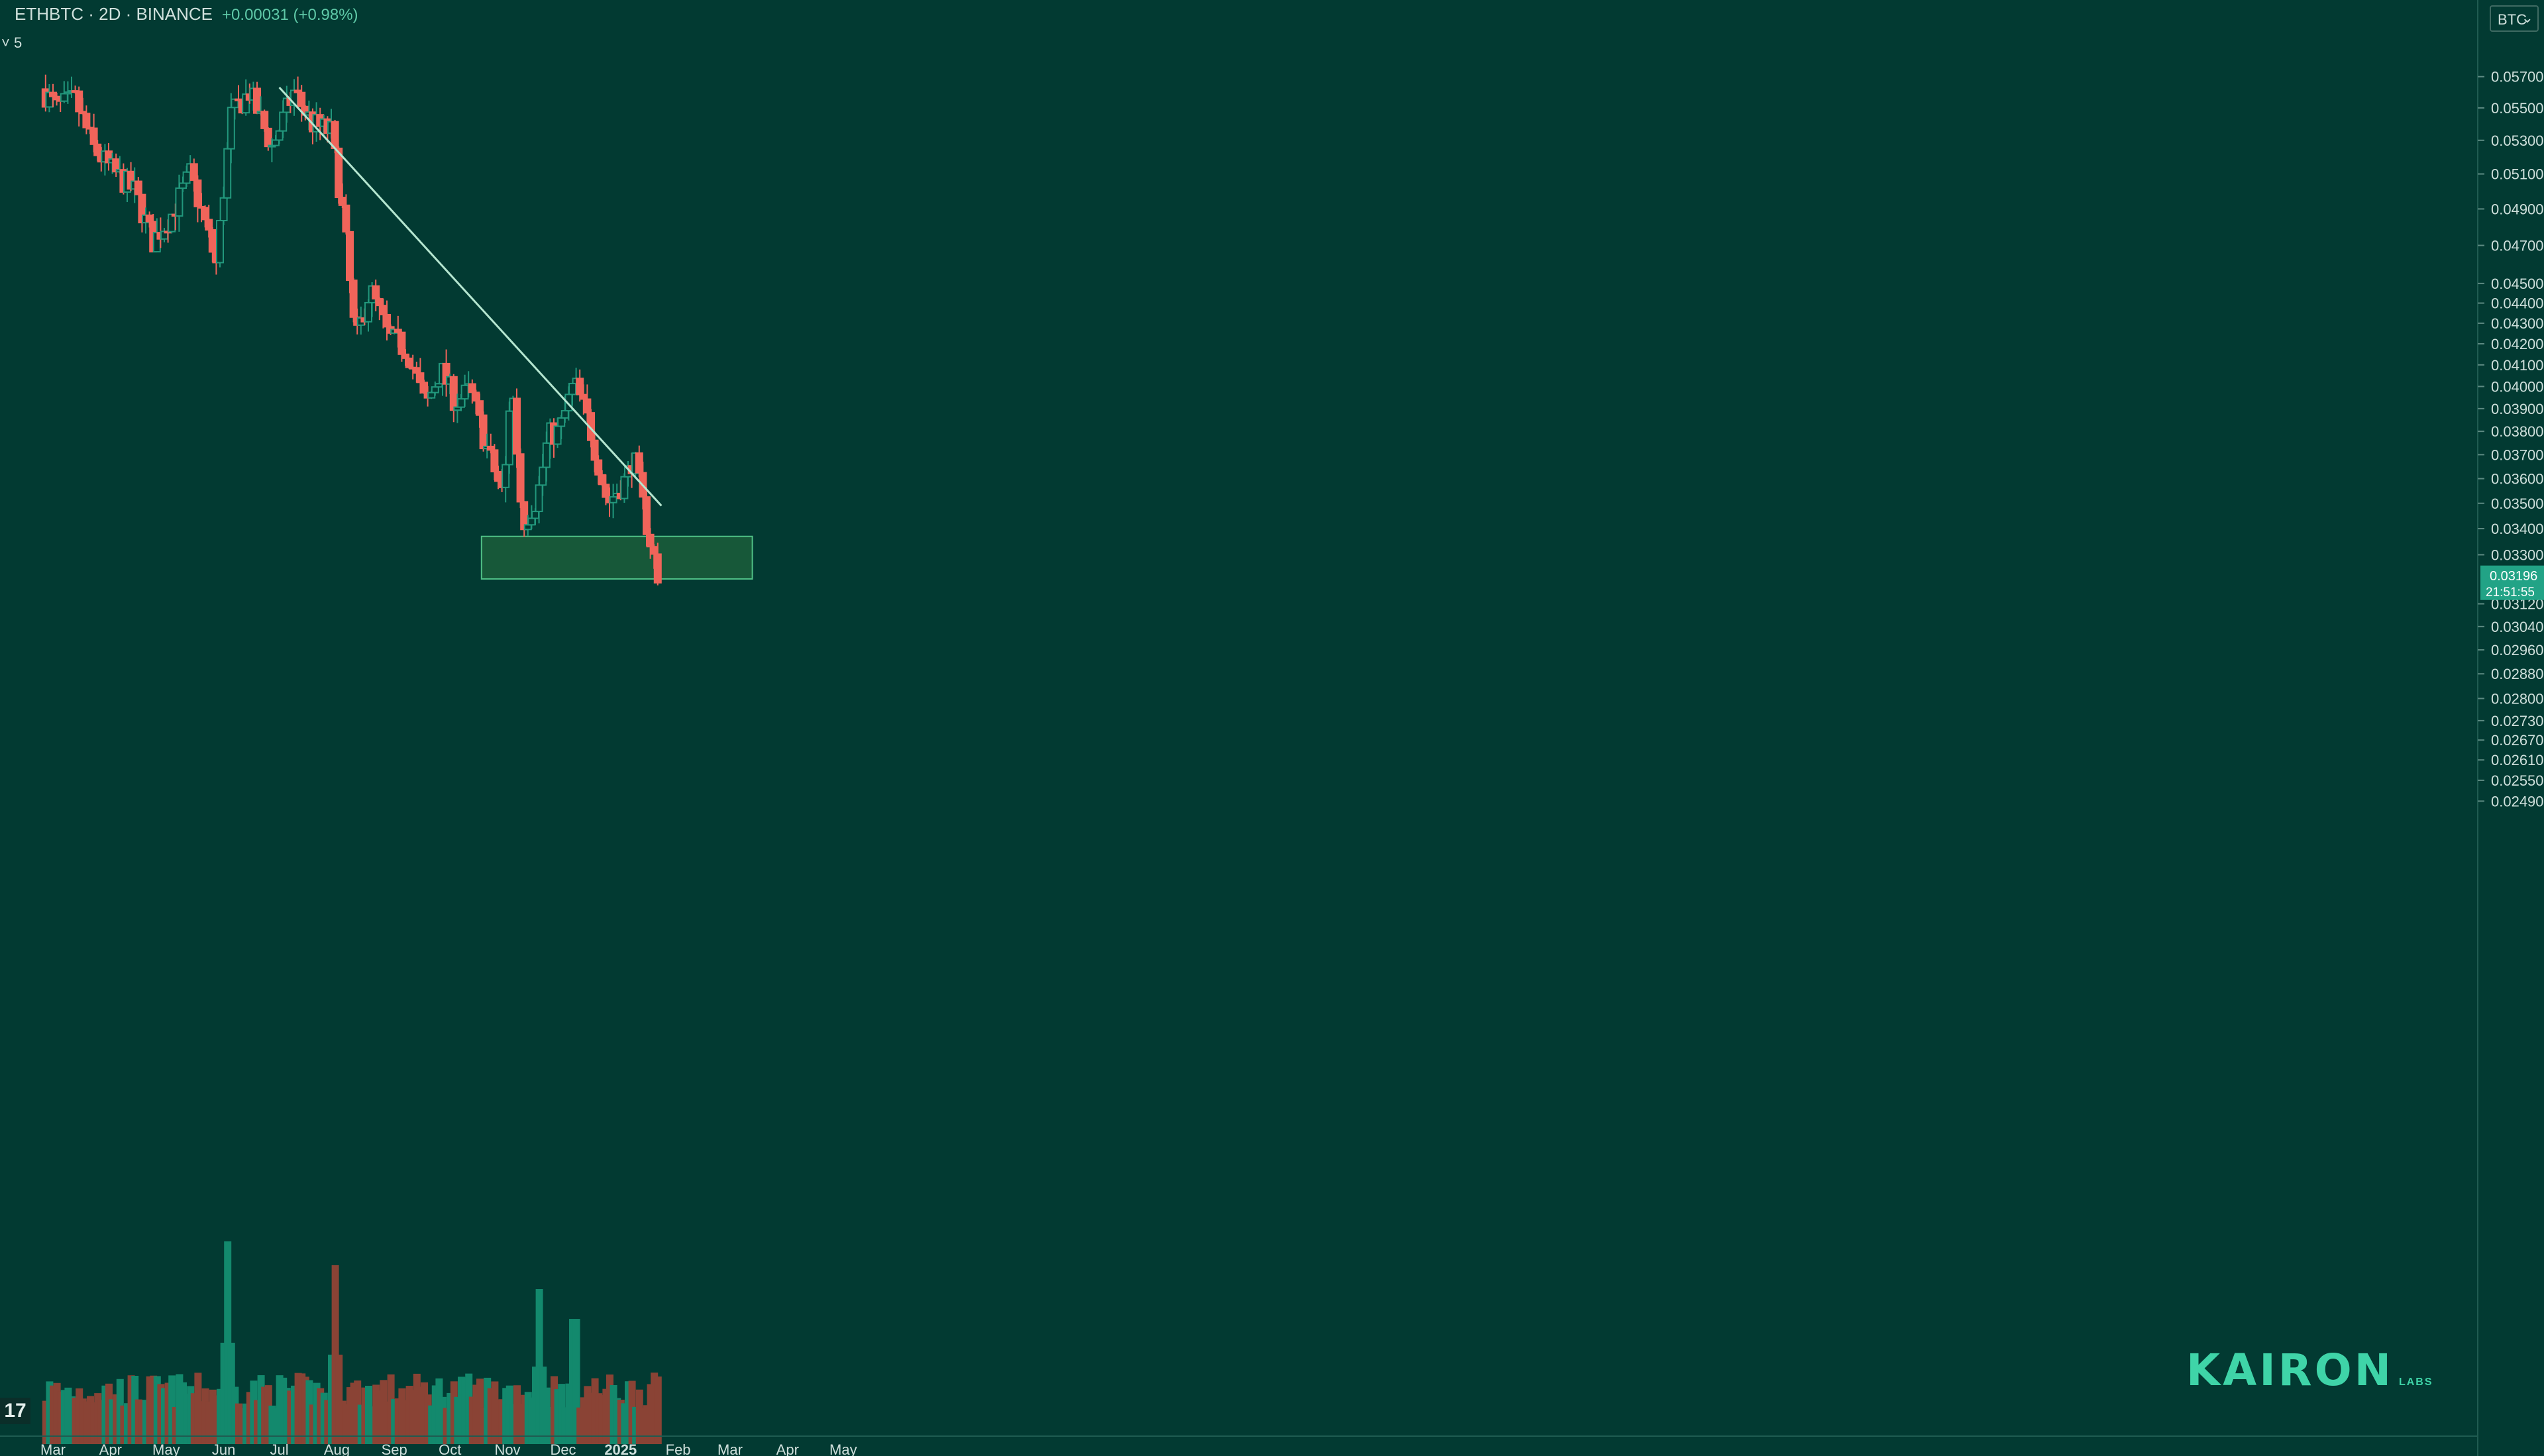 The image size is (2544, 1456). Describe the element at coordinates (2512, 582) in the screenshot. I see `price-badge-bg` at that location.